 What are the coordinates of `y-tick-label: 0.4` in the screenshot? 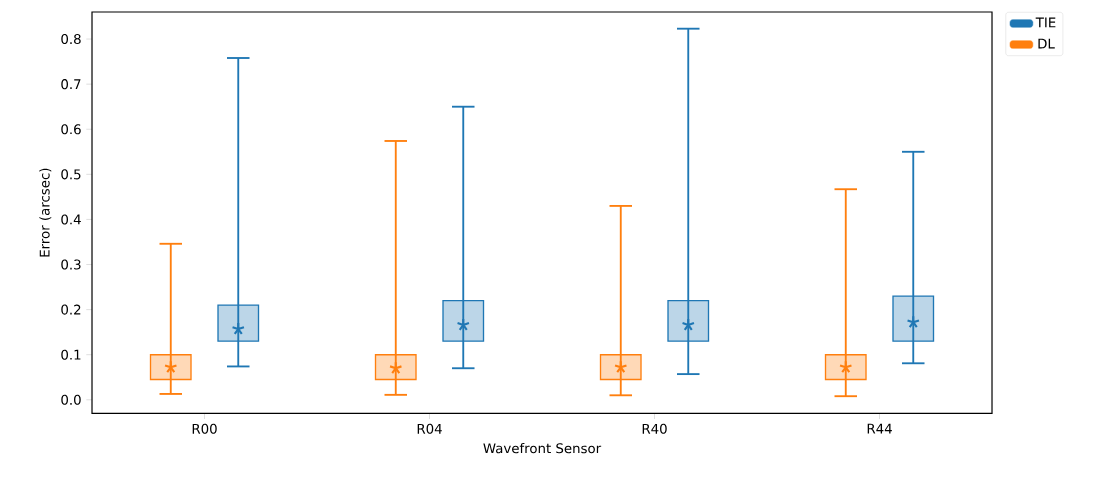 It's located at (71, 219).